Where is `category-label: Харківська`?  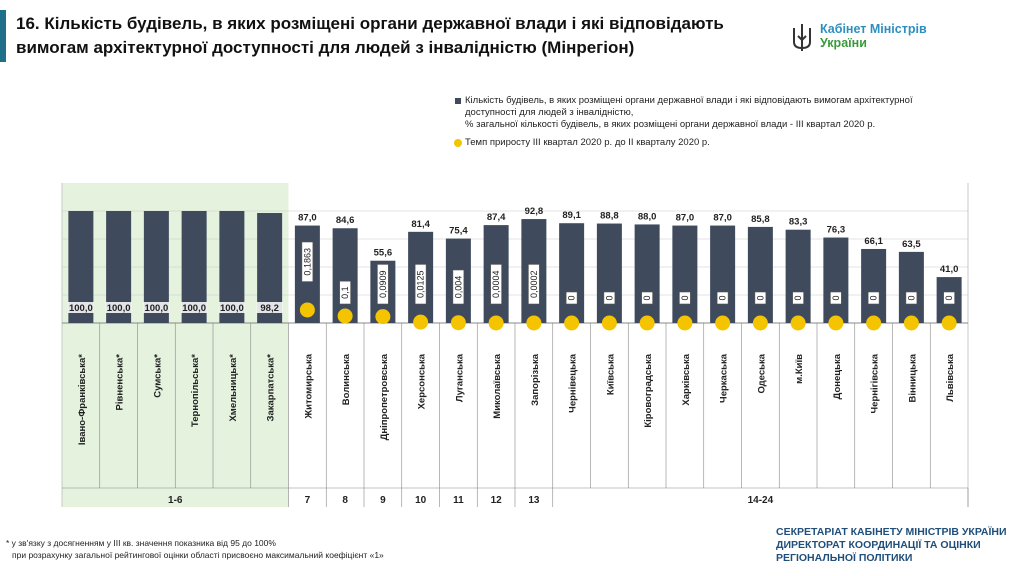 category-label: Харківська is located at coordinates (686, 379).